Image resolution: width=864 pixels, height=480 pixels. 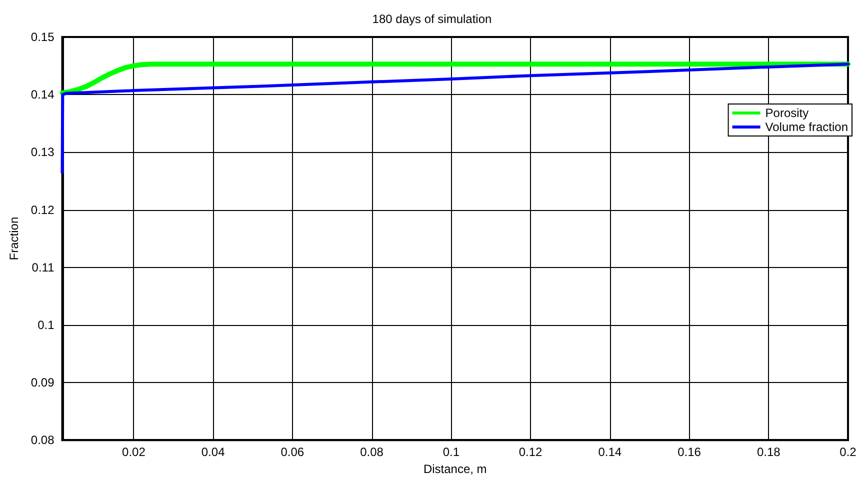 What do you see at coordinates (372, 452) in the screenshot?
I see `x-tick-label: 0.08` at bounding box center [372, 452].